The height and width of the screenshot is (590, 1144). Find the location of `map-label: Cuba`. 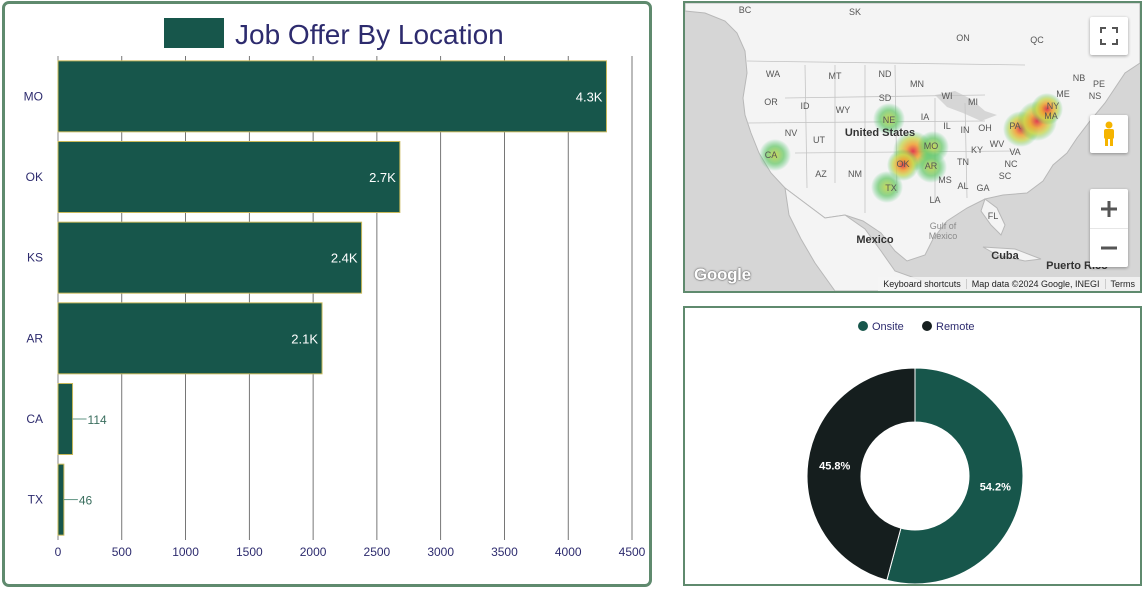

map-label: Cuba is located at coordinates (1005, 256).